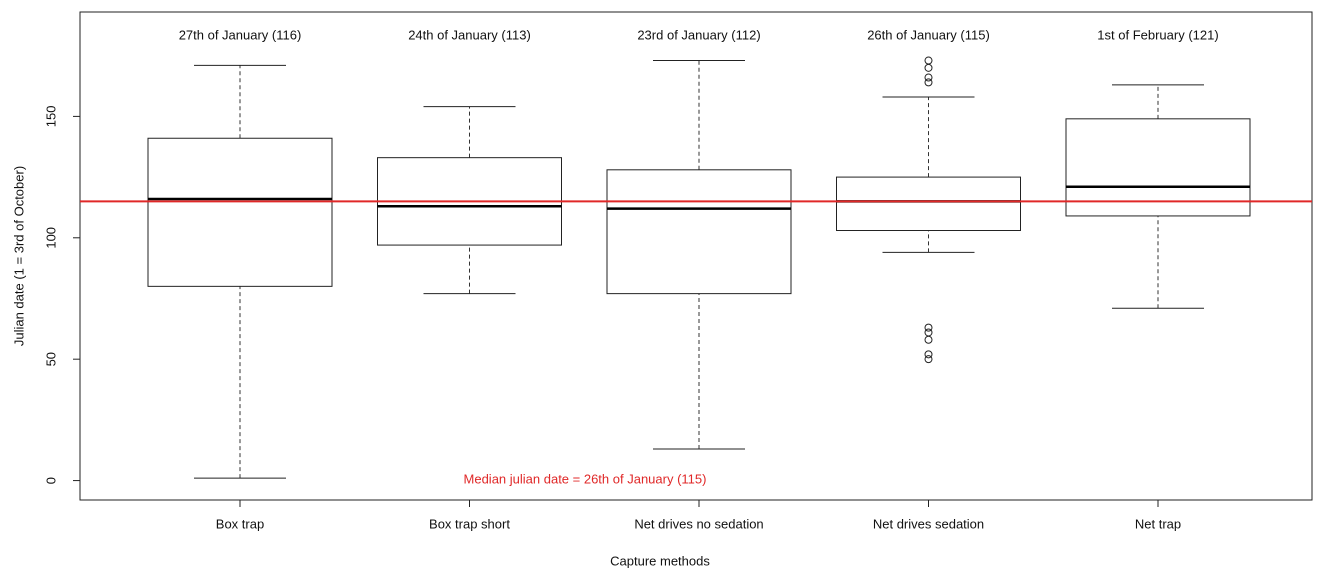 The height and width of the screenshot is (572, 1320). Describe the element at coordinates (698, 34) in the screenshot. I see `box-top-label: 23rd of January (112)` at that location.